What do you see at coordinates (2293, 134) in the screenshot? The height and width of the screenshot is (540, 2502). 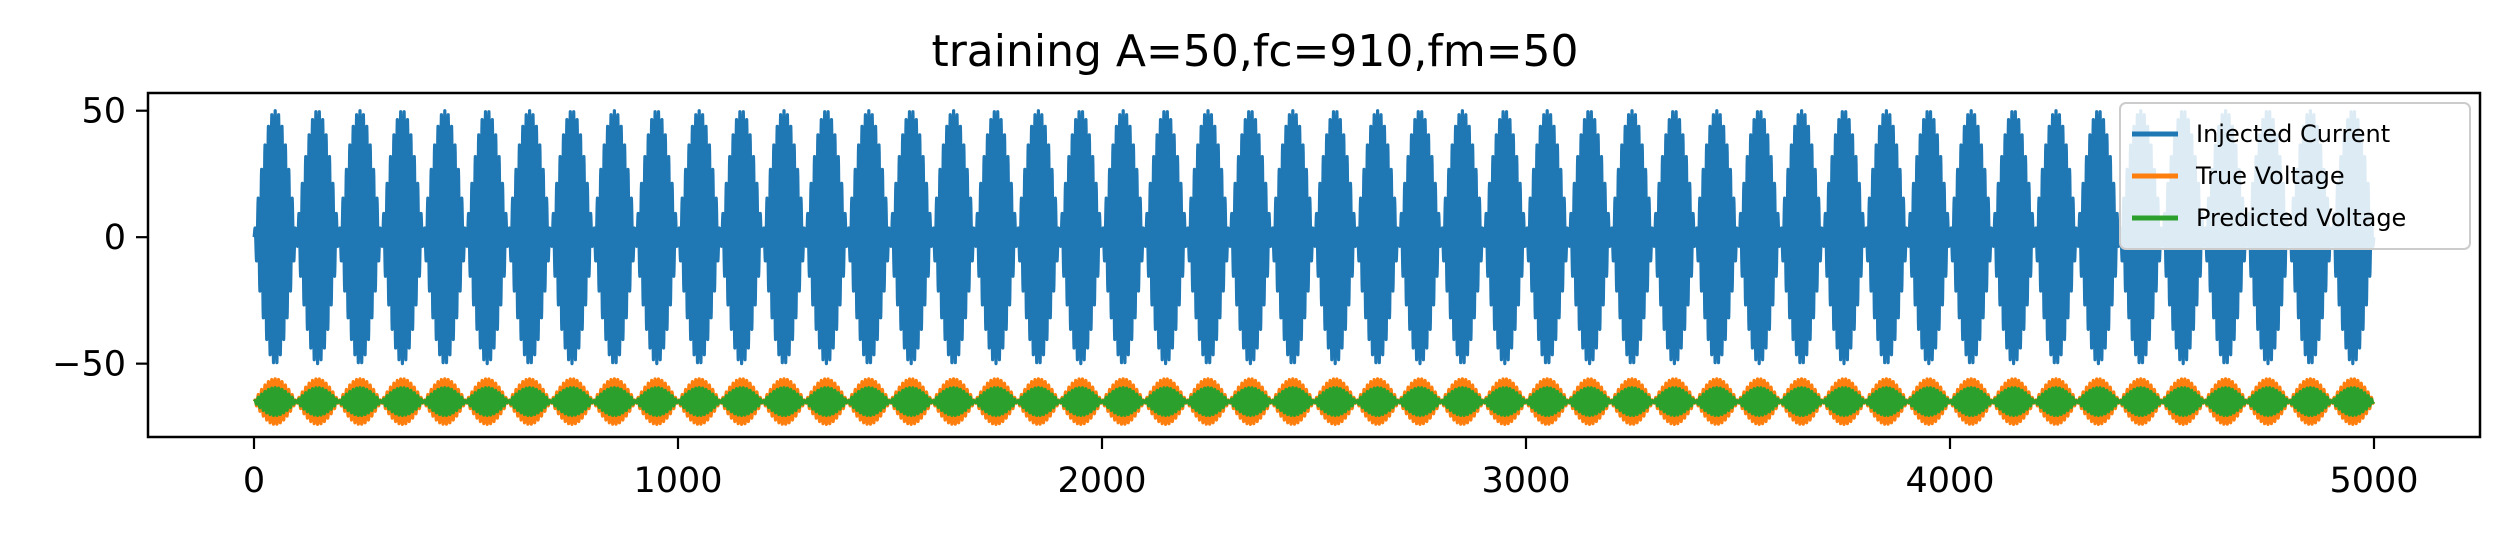 I see `legend-label: Injected Current` at bounding box center [2293, 134].